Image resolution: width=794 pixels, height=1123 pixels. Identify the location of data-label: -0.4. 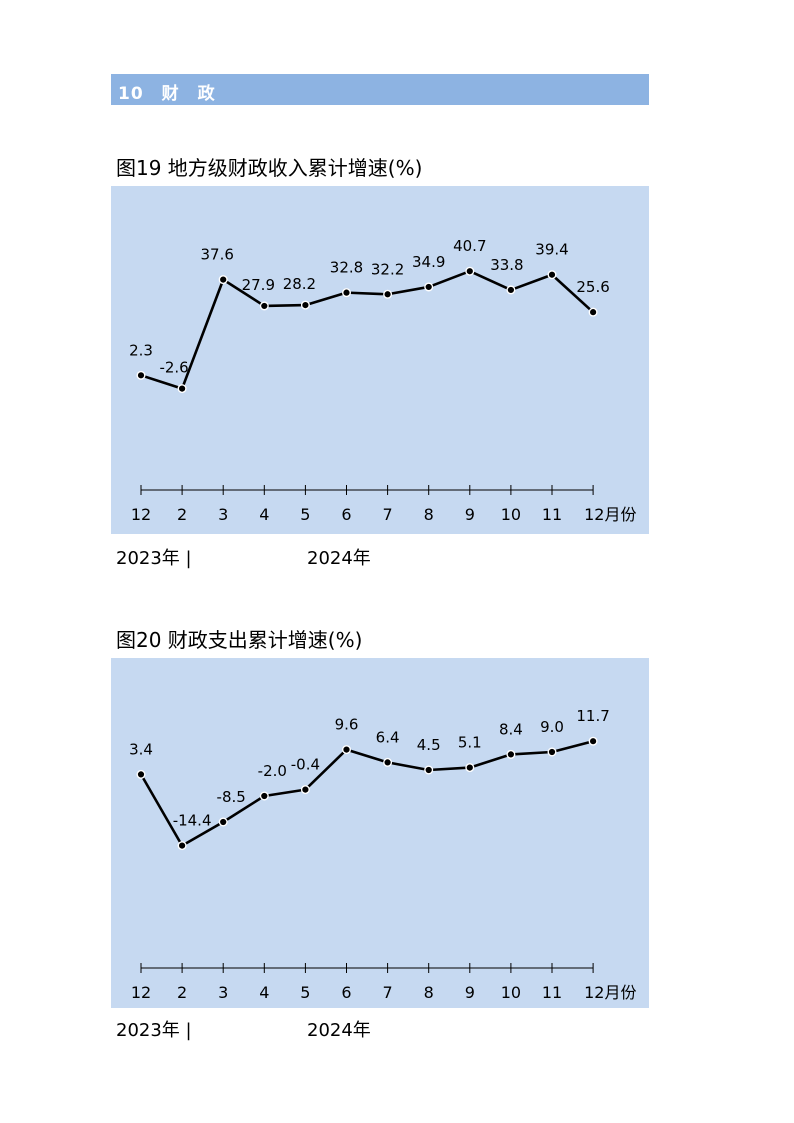
(305, 765).